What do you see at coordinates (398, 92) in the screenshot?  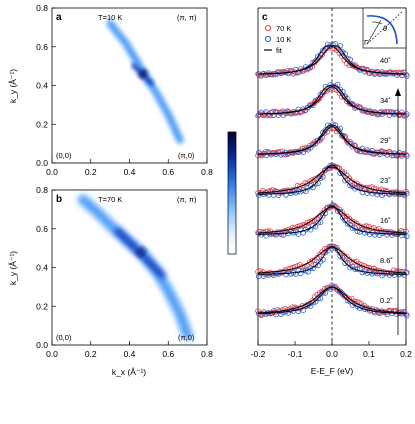 I see `angle-arrow-head` at bounding box center [398, 92].